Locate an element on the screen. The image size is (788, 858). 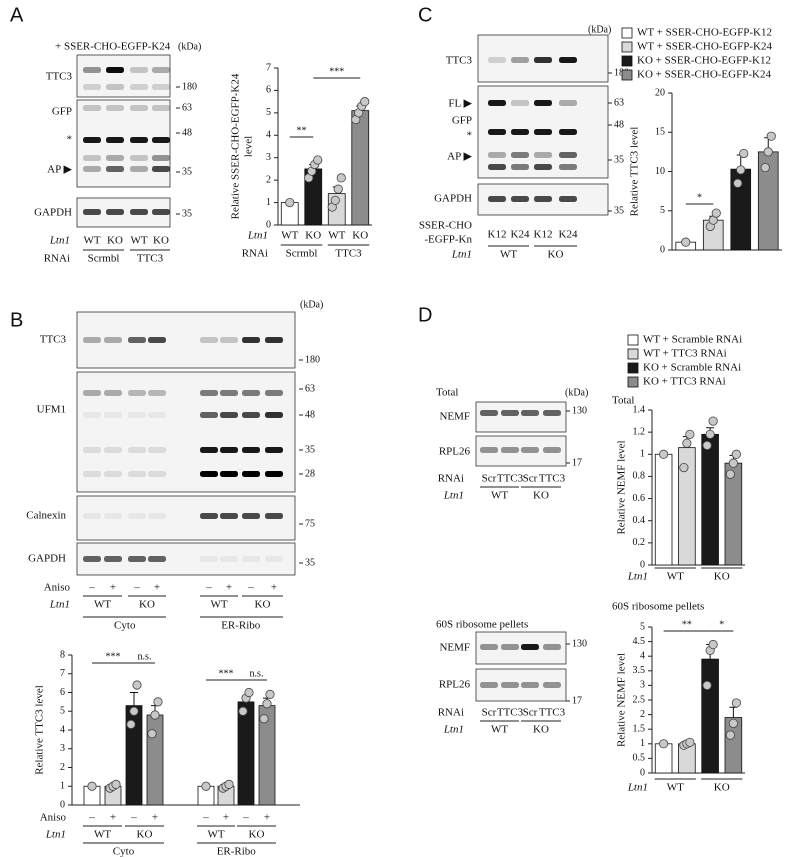
y-tick-label: 2 is located at coordinates (62, 767).